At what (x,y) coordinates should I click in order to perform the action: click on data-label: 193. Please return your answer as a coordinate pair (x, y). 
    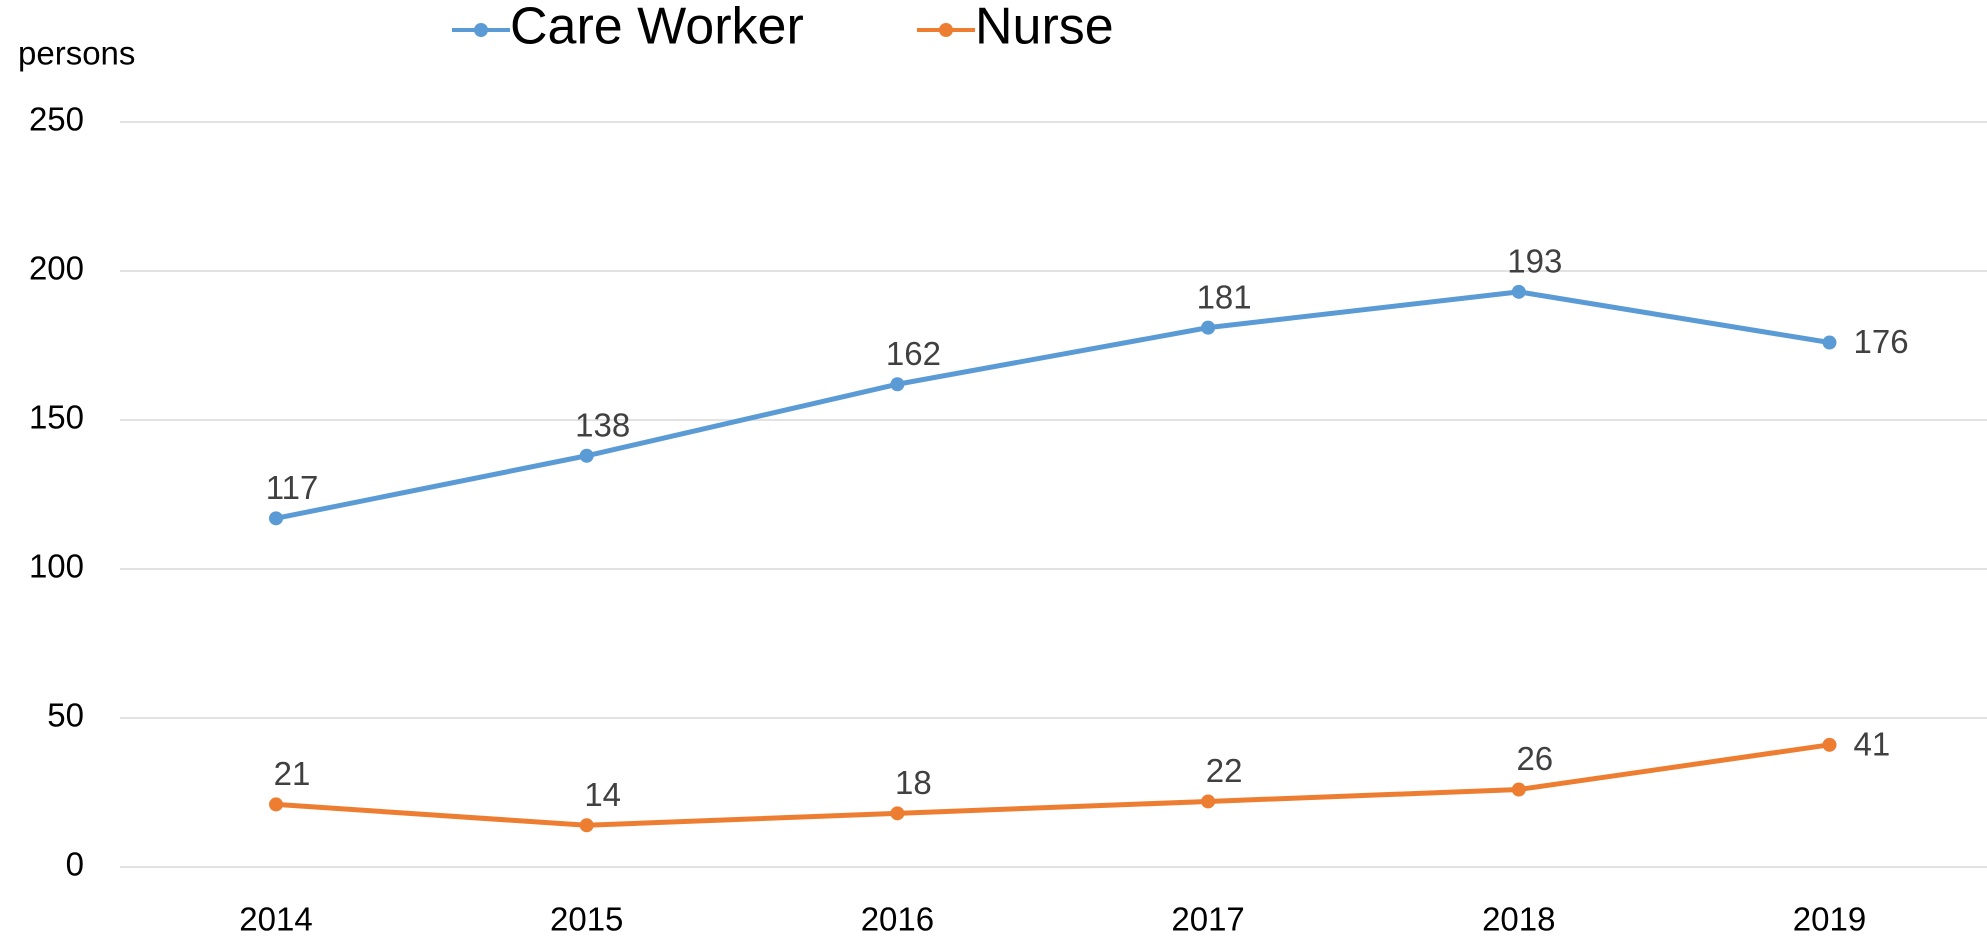
    Looking at the image, I should click on (1534, 261).